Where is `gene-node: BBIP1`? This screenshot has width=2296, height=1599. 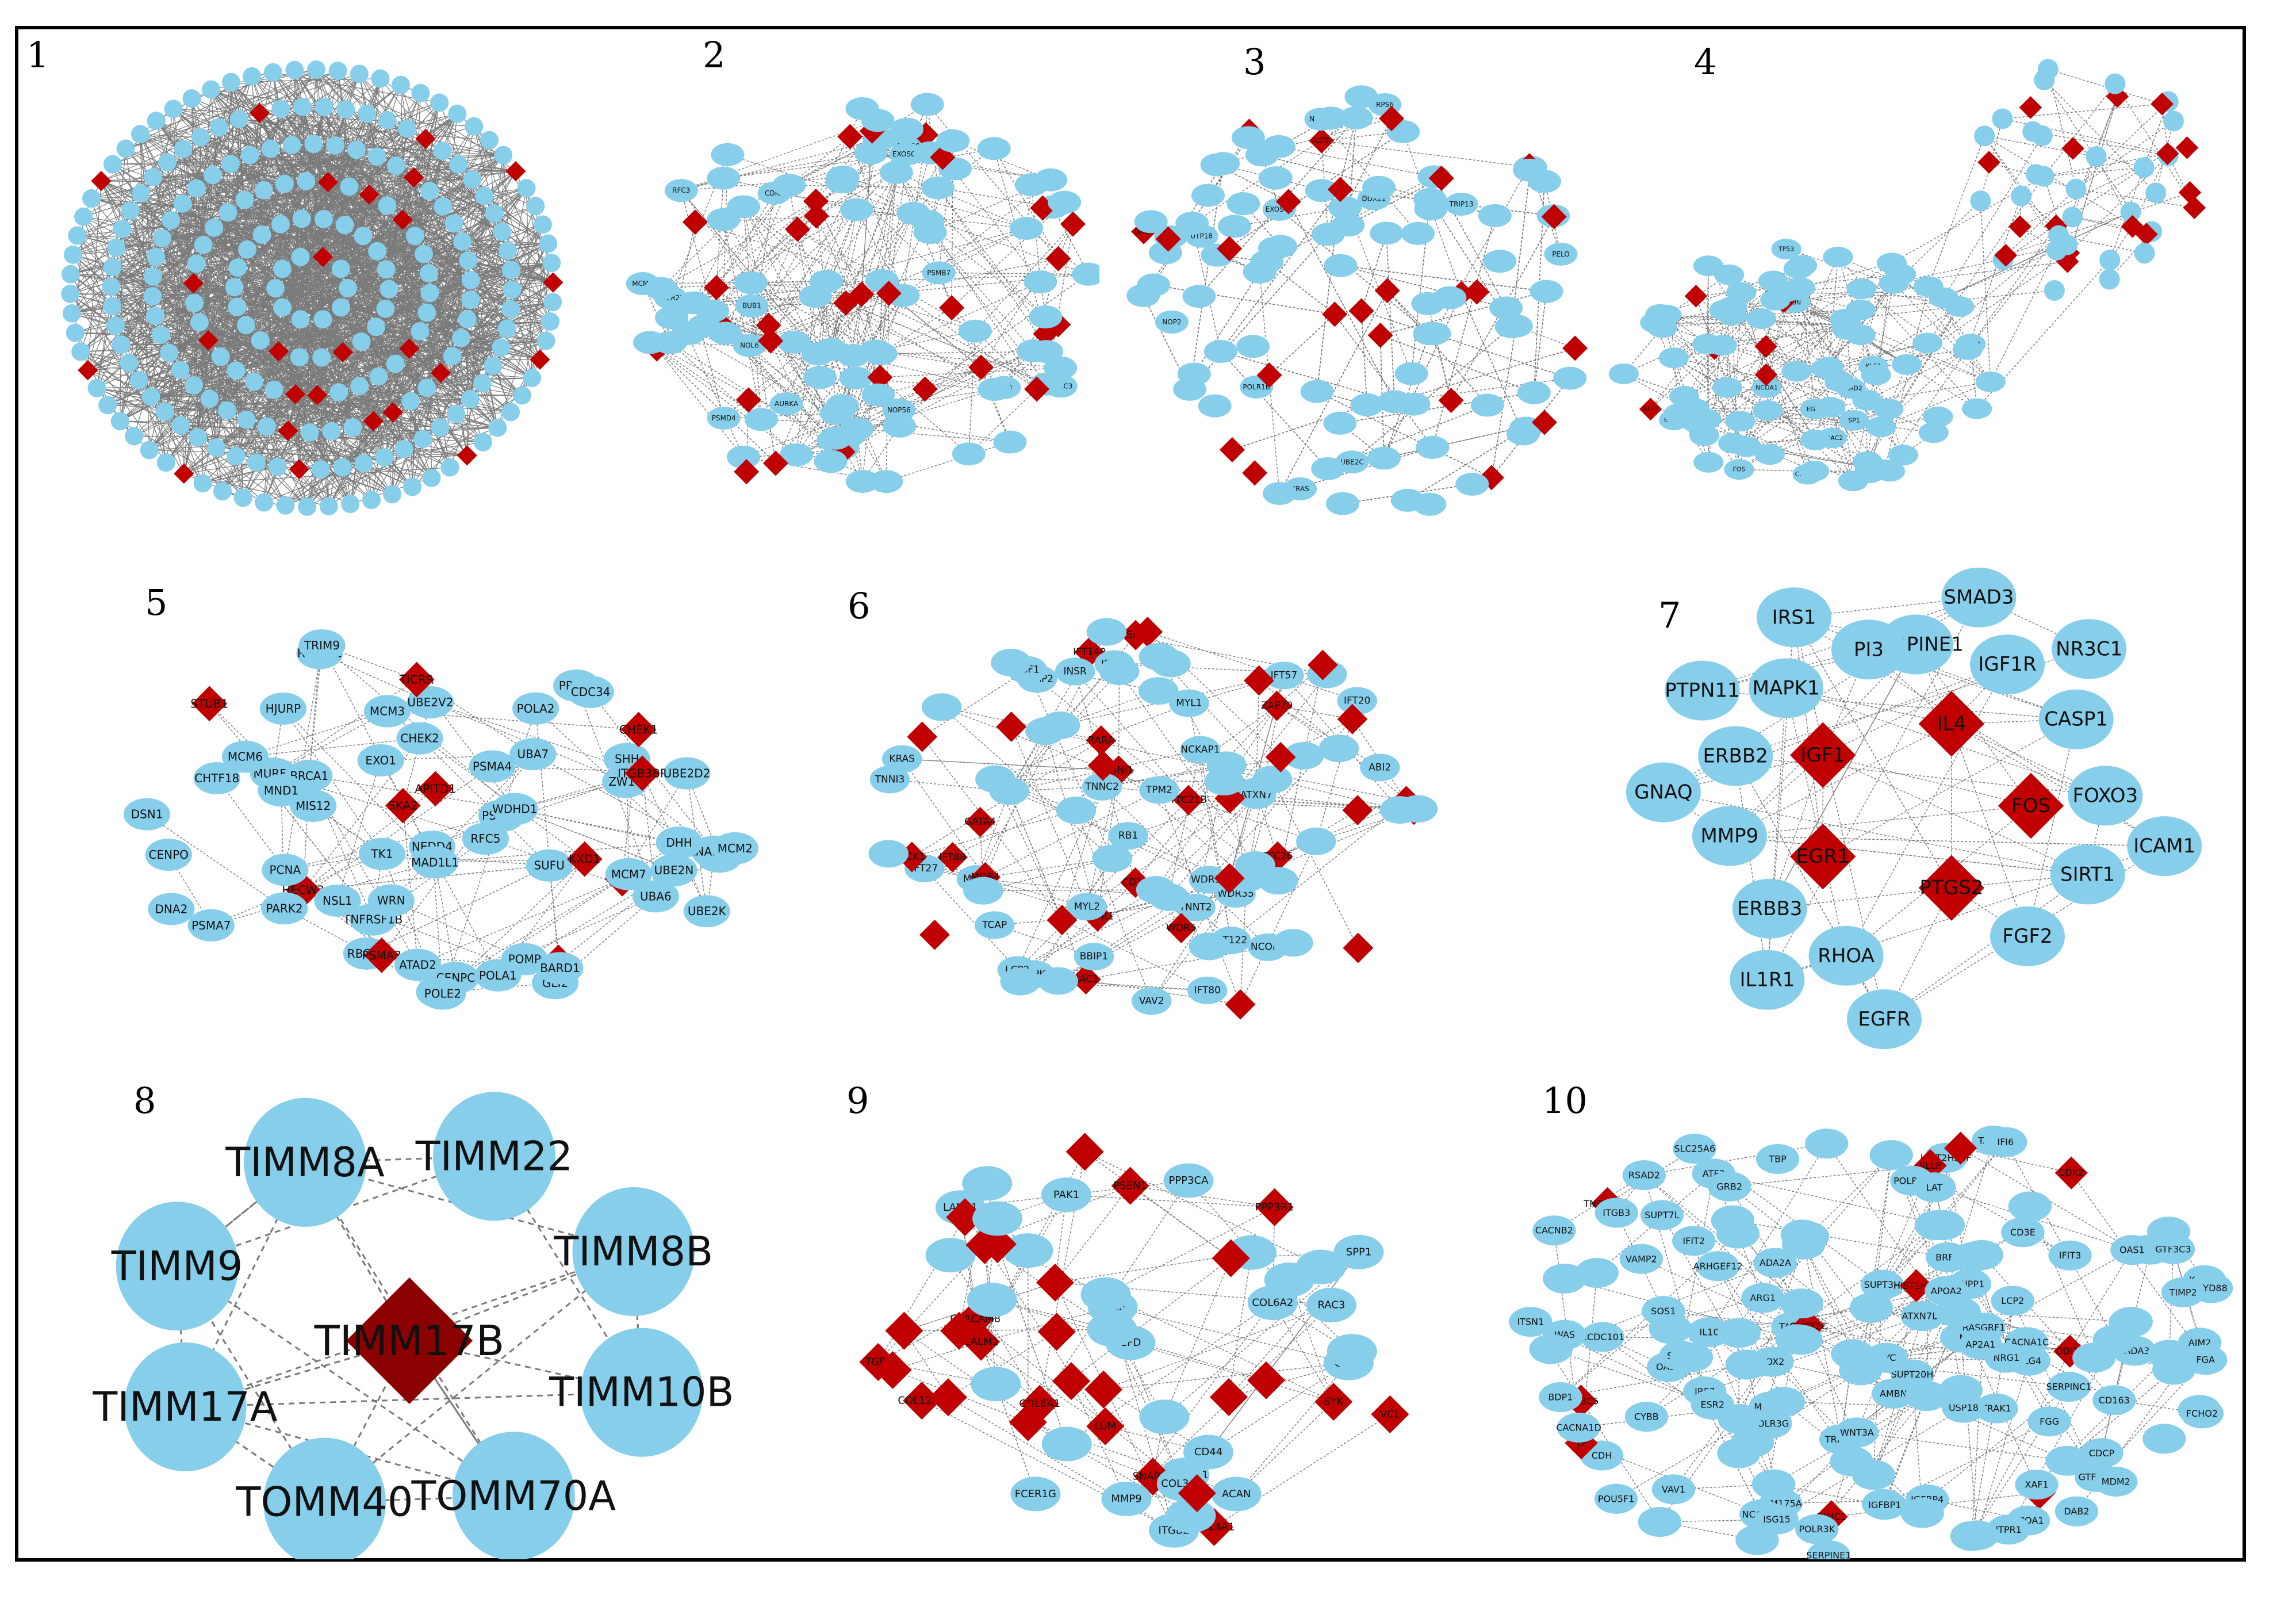
gene-node: BBIP1 is located at coordinates (1094, 957).